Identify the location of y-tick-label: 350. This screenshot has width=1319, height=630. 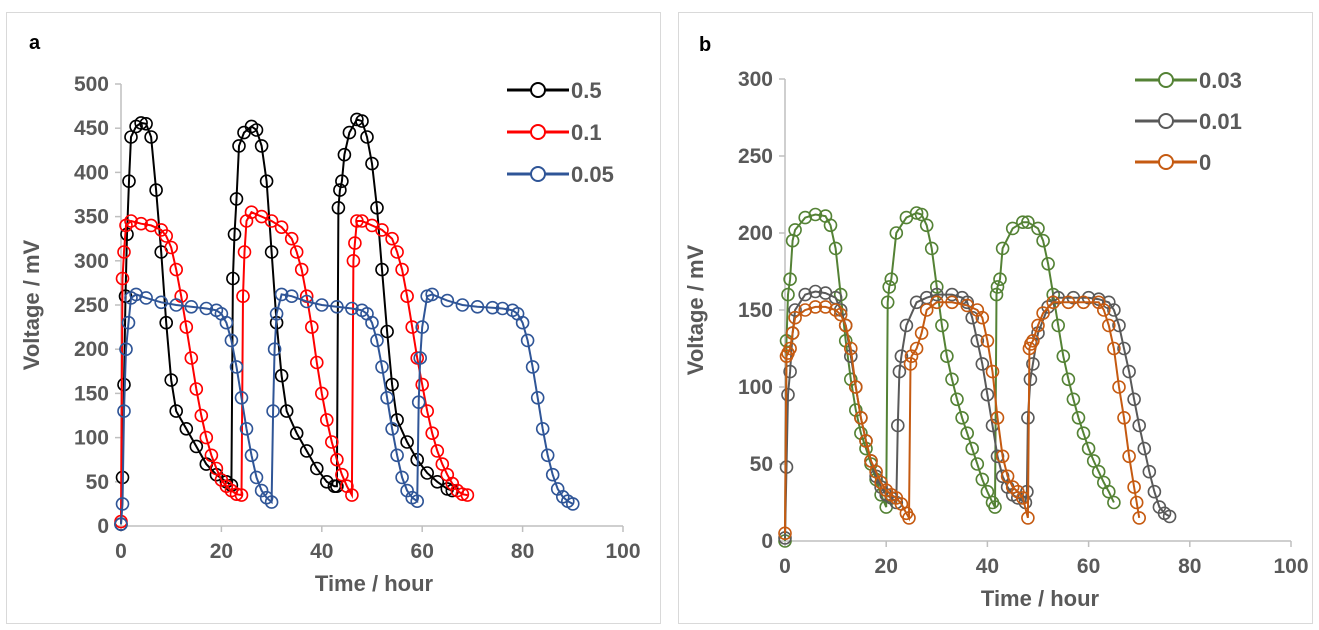
(91, 217).